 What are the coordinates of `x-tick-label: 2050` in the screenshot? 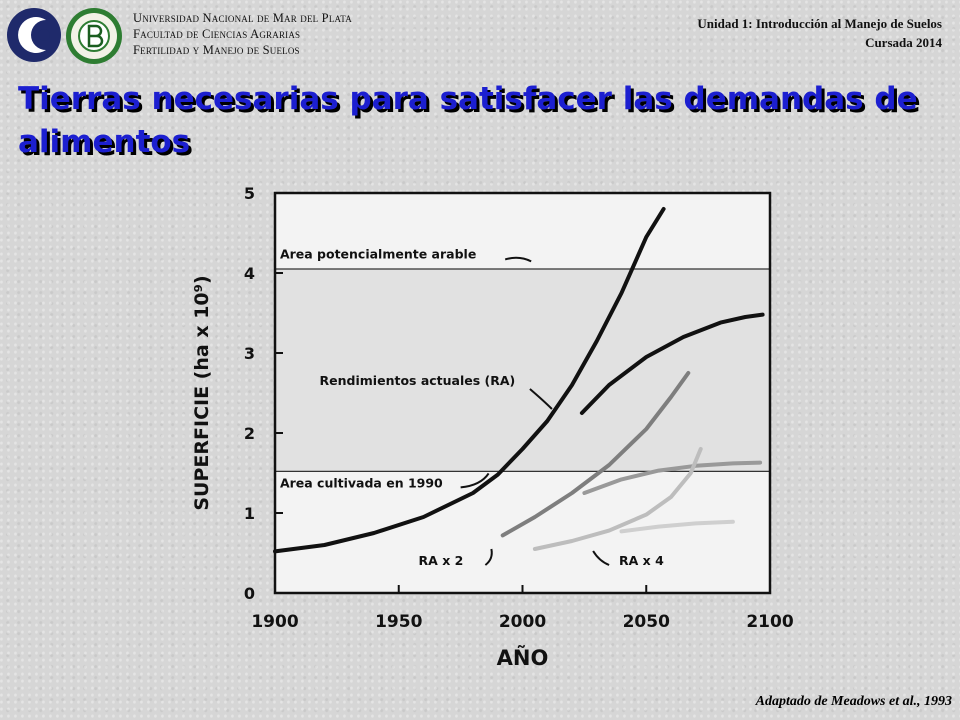 It's located at (646, 622).